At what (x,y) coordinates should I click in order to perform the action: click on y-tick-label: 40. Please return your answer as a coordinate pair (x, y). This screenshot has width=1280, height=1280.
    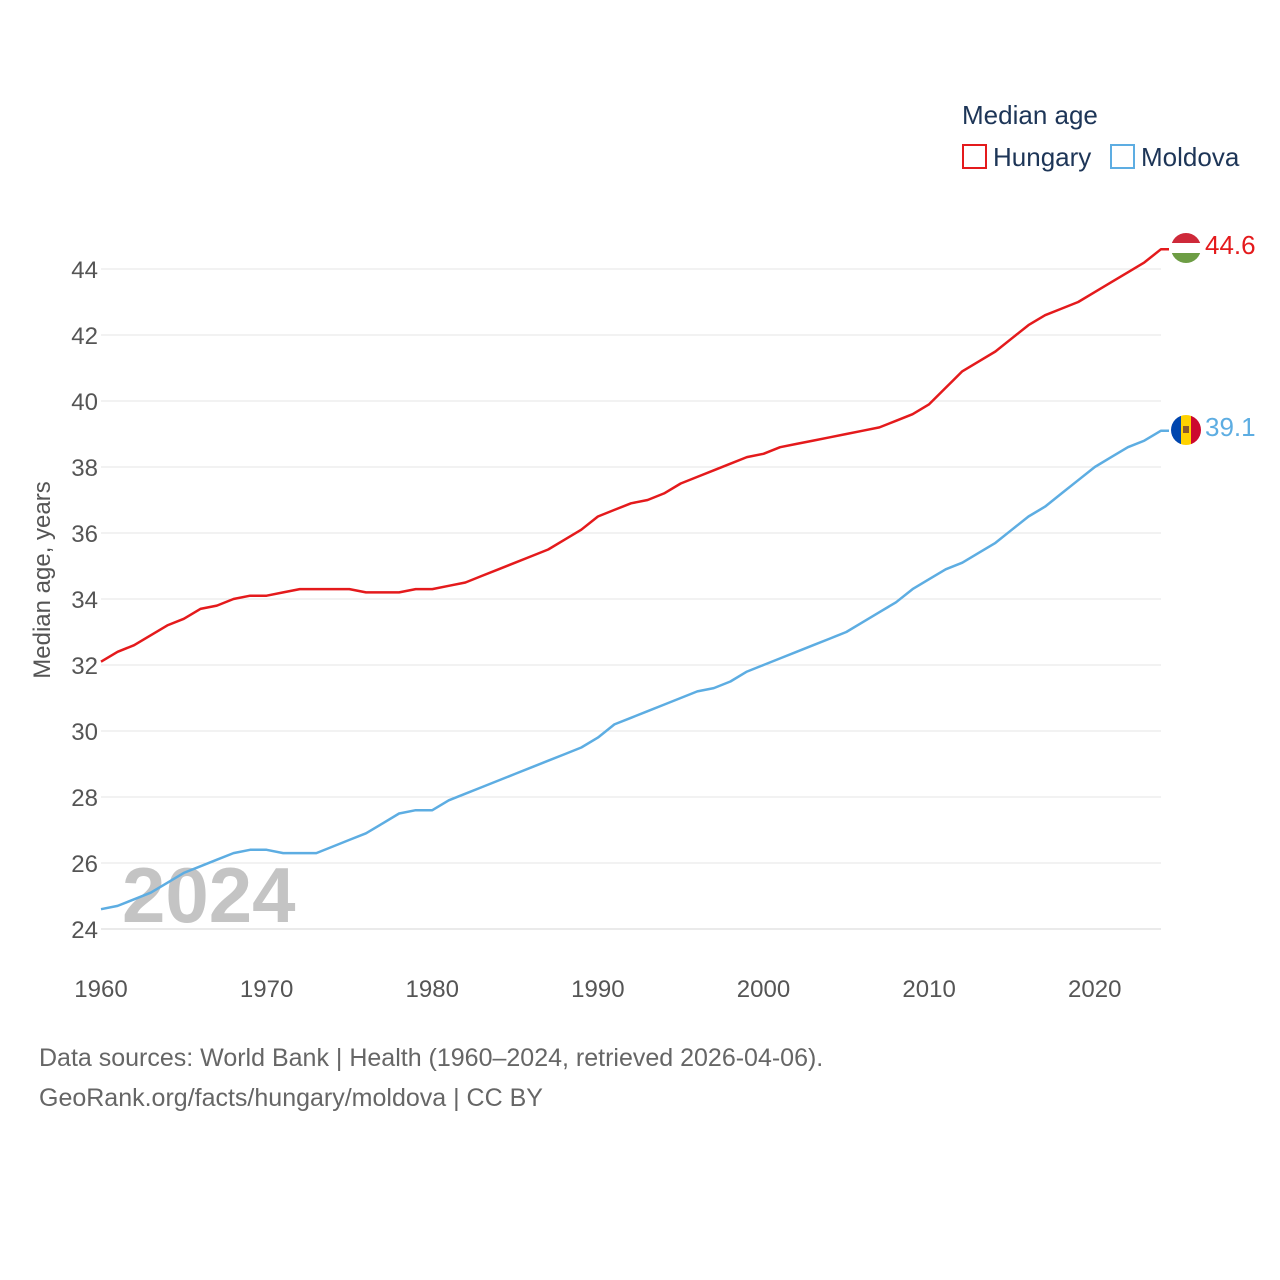
    Looking at the image, I should click on (84, 402).